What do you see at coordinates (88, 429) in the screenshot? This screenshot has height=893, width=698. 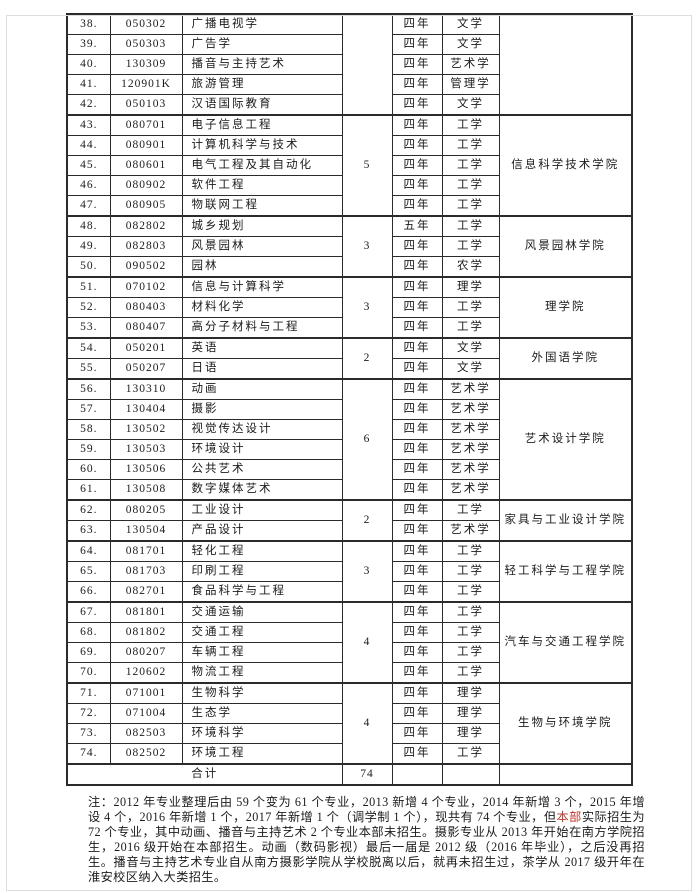 I see `row-number-cell: 58.` at bounding box center [88, 429].